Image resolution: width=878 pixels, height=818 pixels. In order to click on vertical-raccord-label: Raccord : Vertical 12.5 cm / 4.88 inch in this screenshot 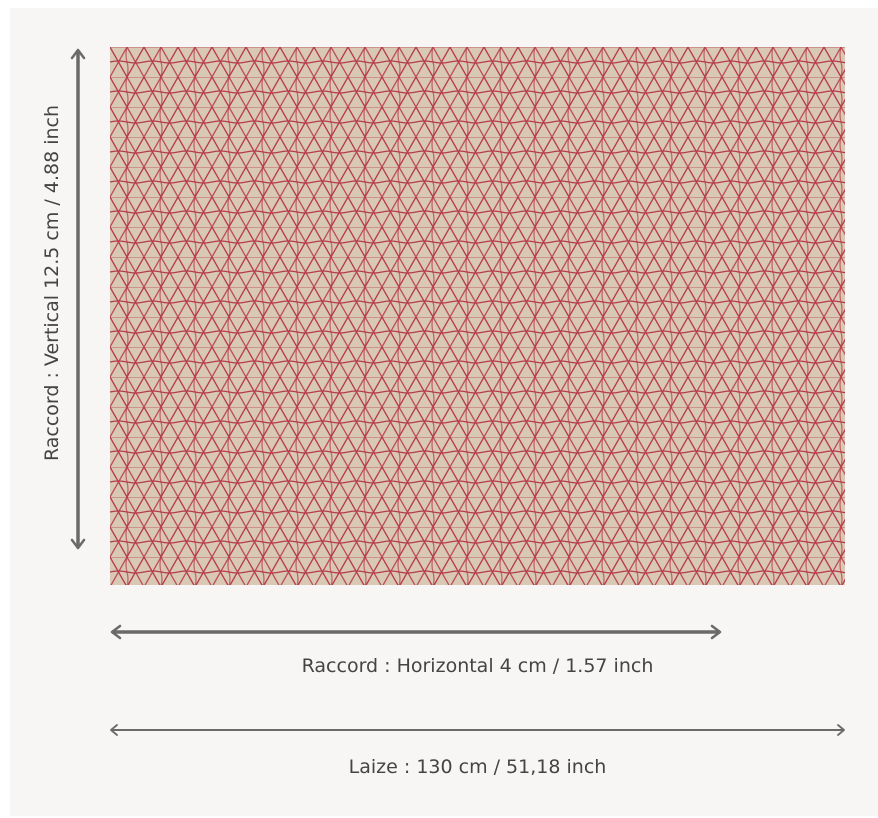, I will do `click(52, 283)`.